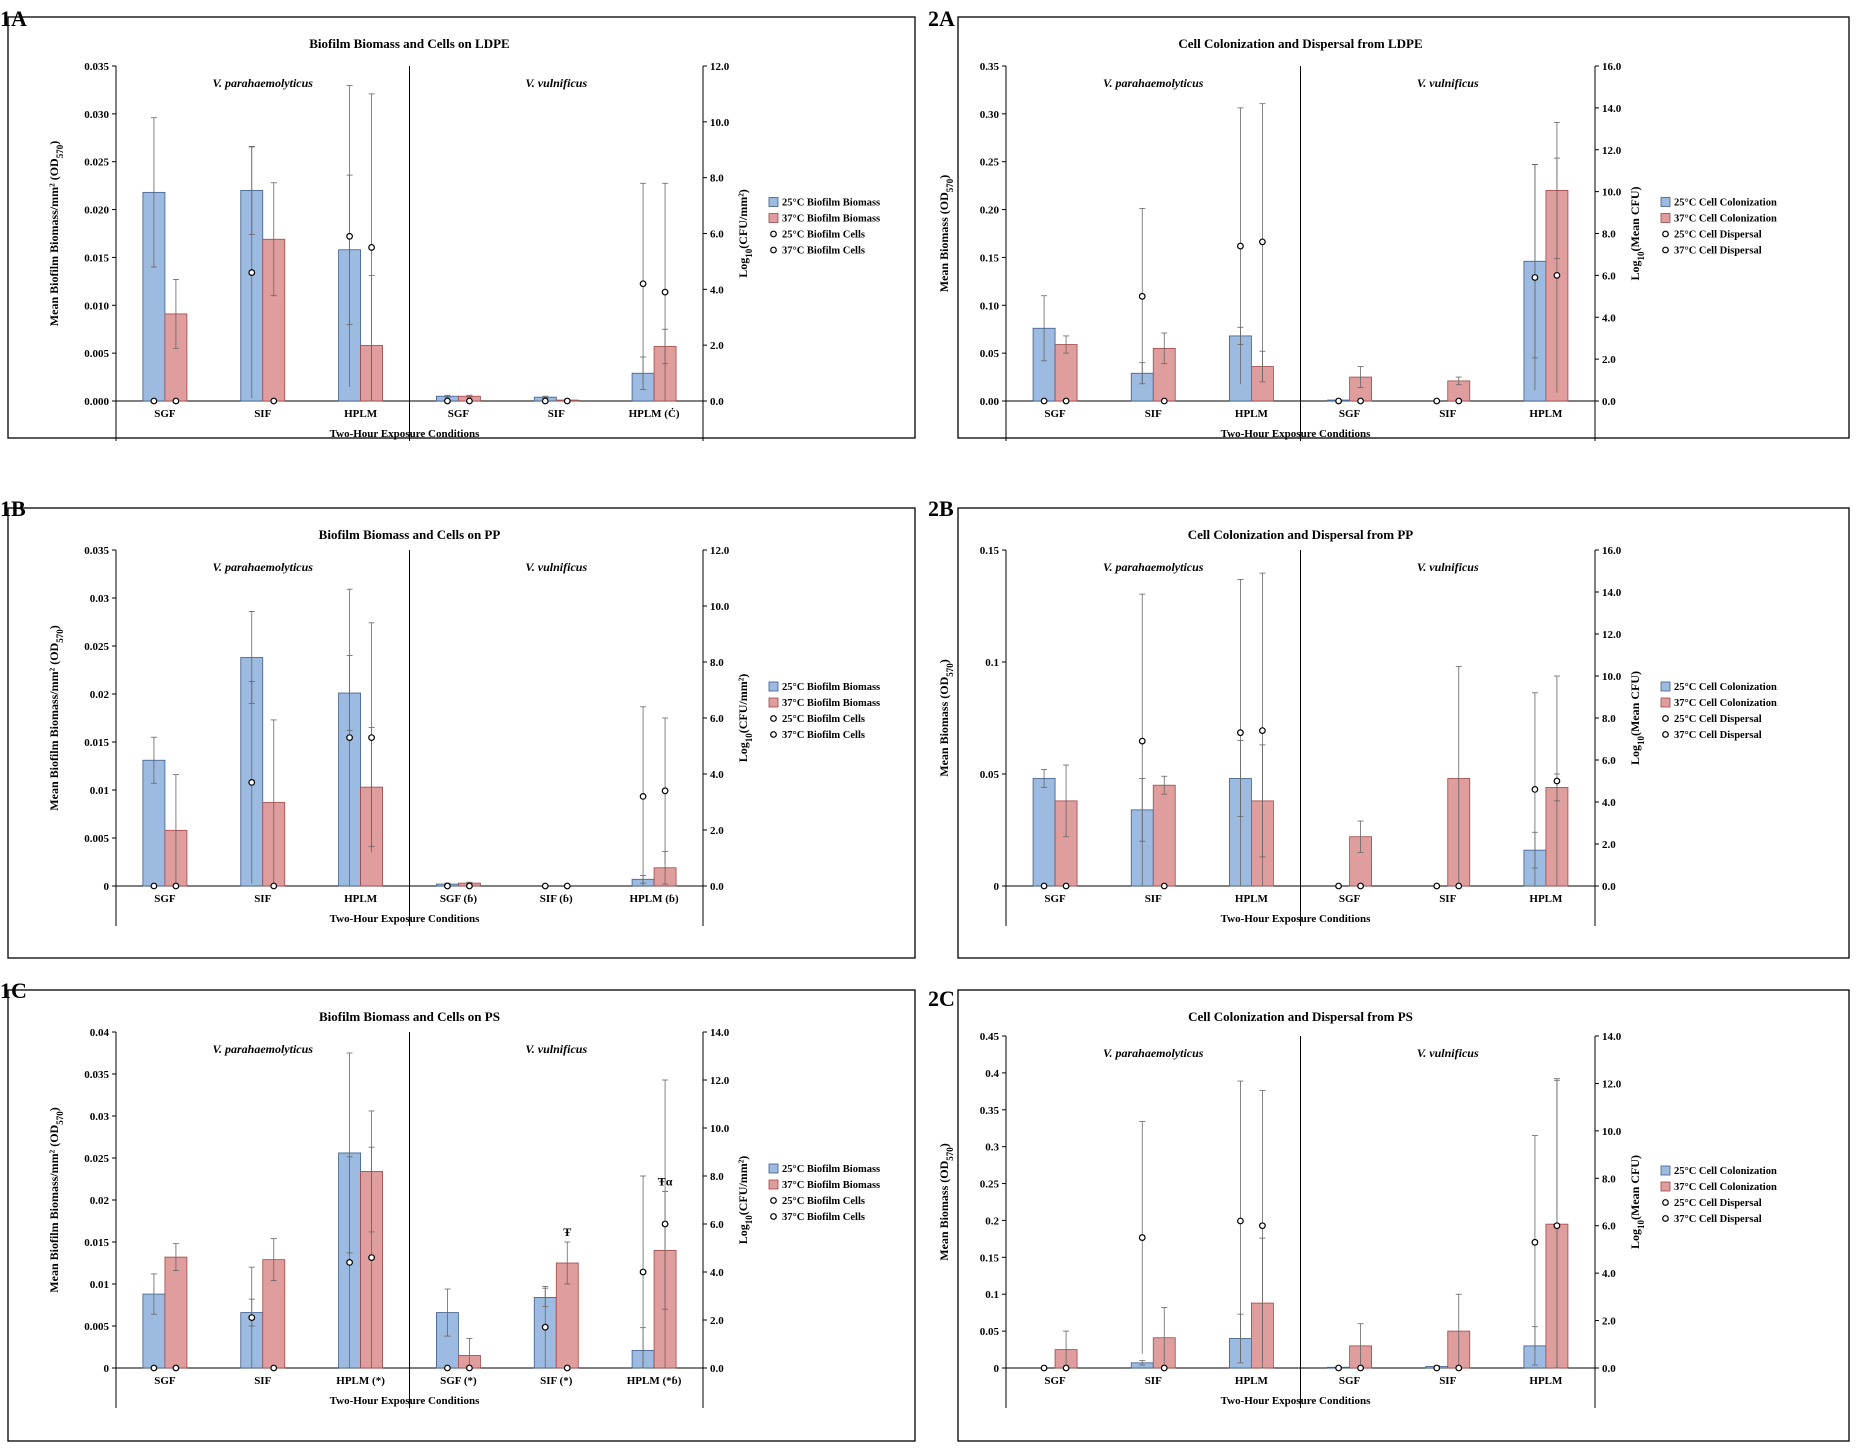 The height and width of the screenshot is (1449, 1857). Describe the element at coordinates (946, 234) in the screenshot. I see `y-axis-title: Mean Biomass (OD570)` at that location.